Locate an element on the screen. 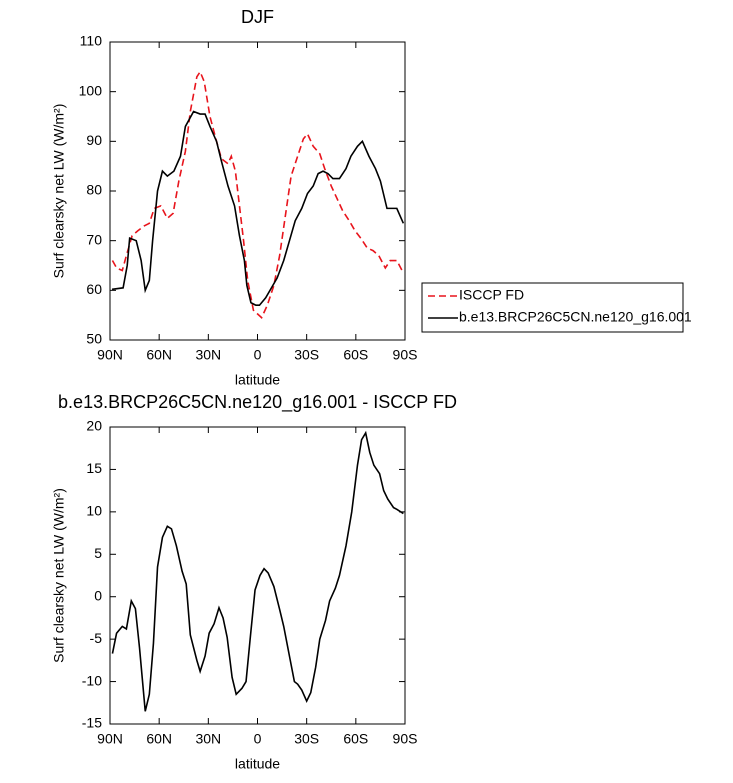 The height and width of the screenshot is (783, 733). y-tick-label: 90 is located at coordinates (94, 140).